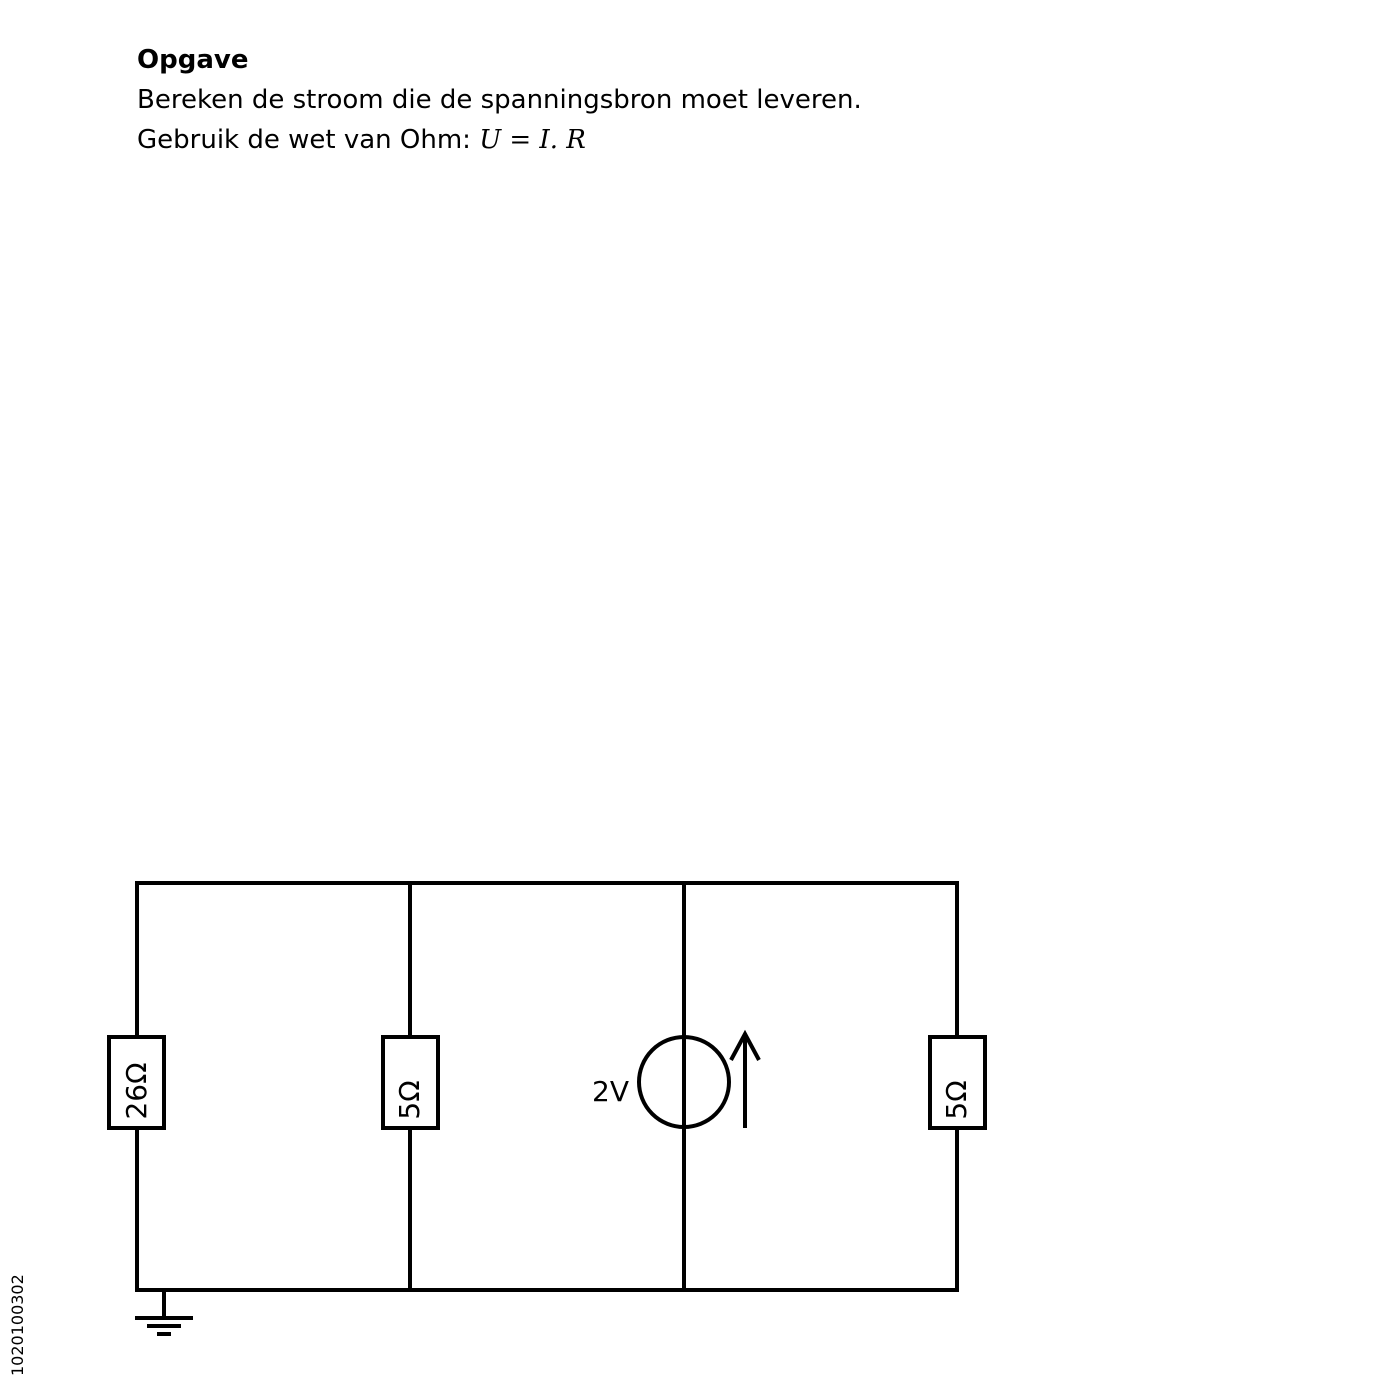 Image resolution: width=1395 pixels, height=1386 pixels. Describe the element at coordinates (745, 1081) in the screenshot. I see `arrow-up-icon` at that location.